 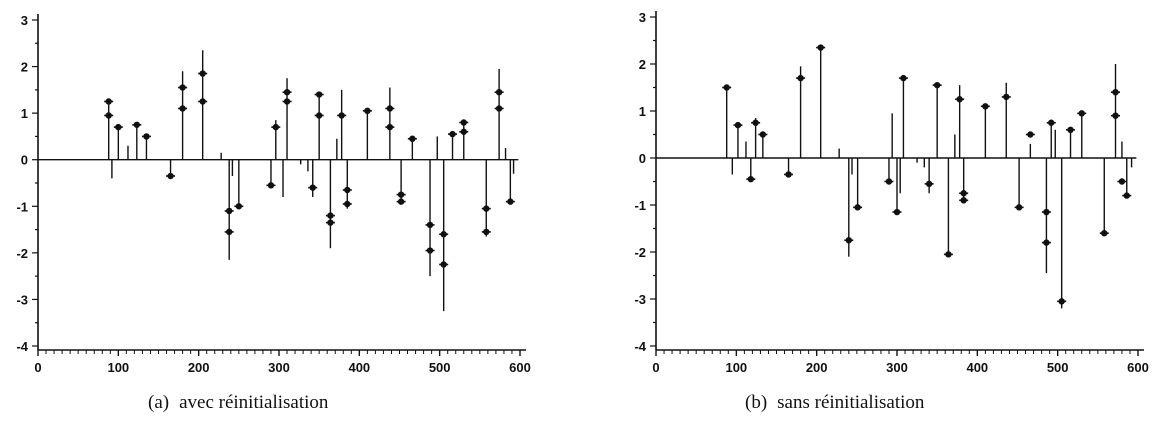 What do you see at coordinates (756, 402) in the screenshot?
I see `caption-tag-b: (b)` at bounding box center [756, 402].